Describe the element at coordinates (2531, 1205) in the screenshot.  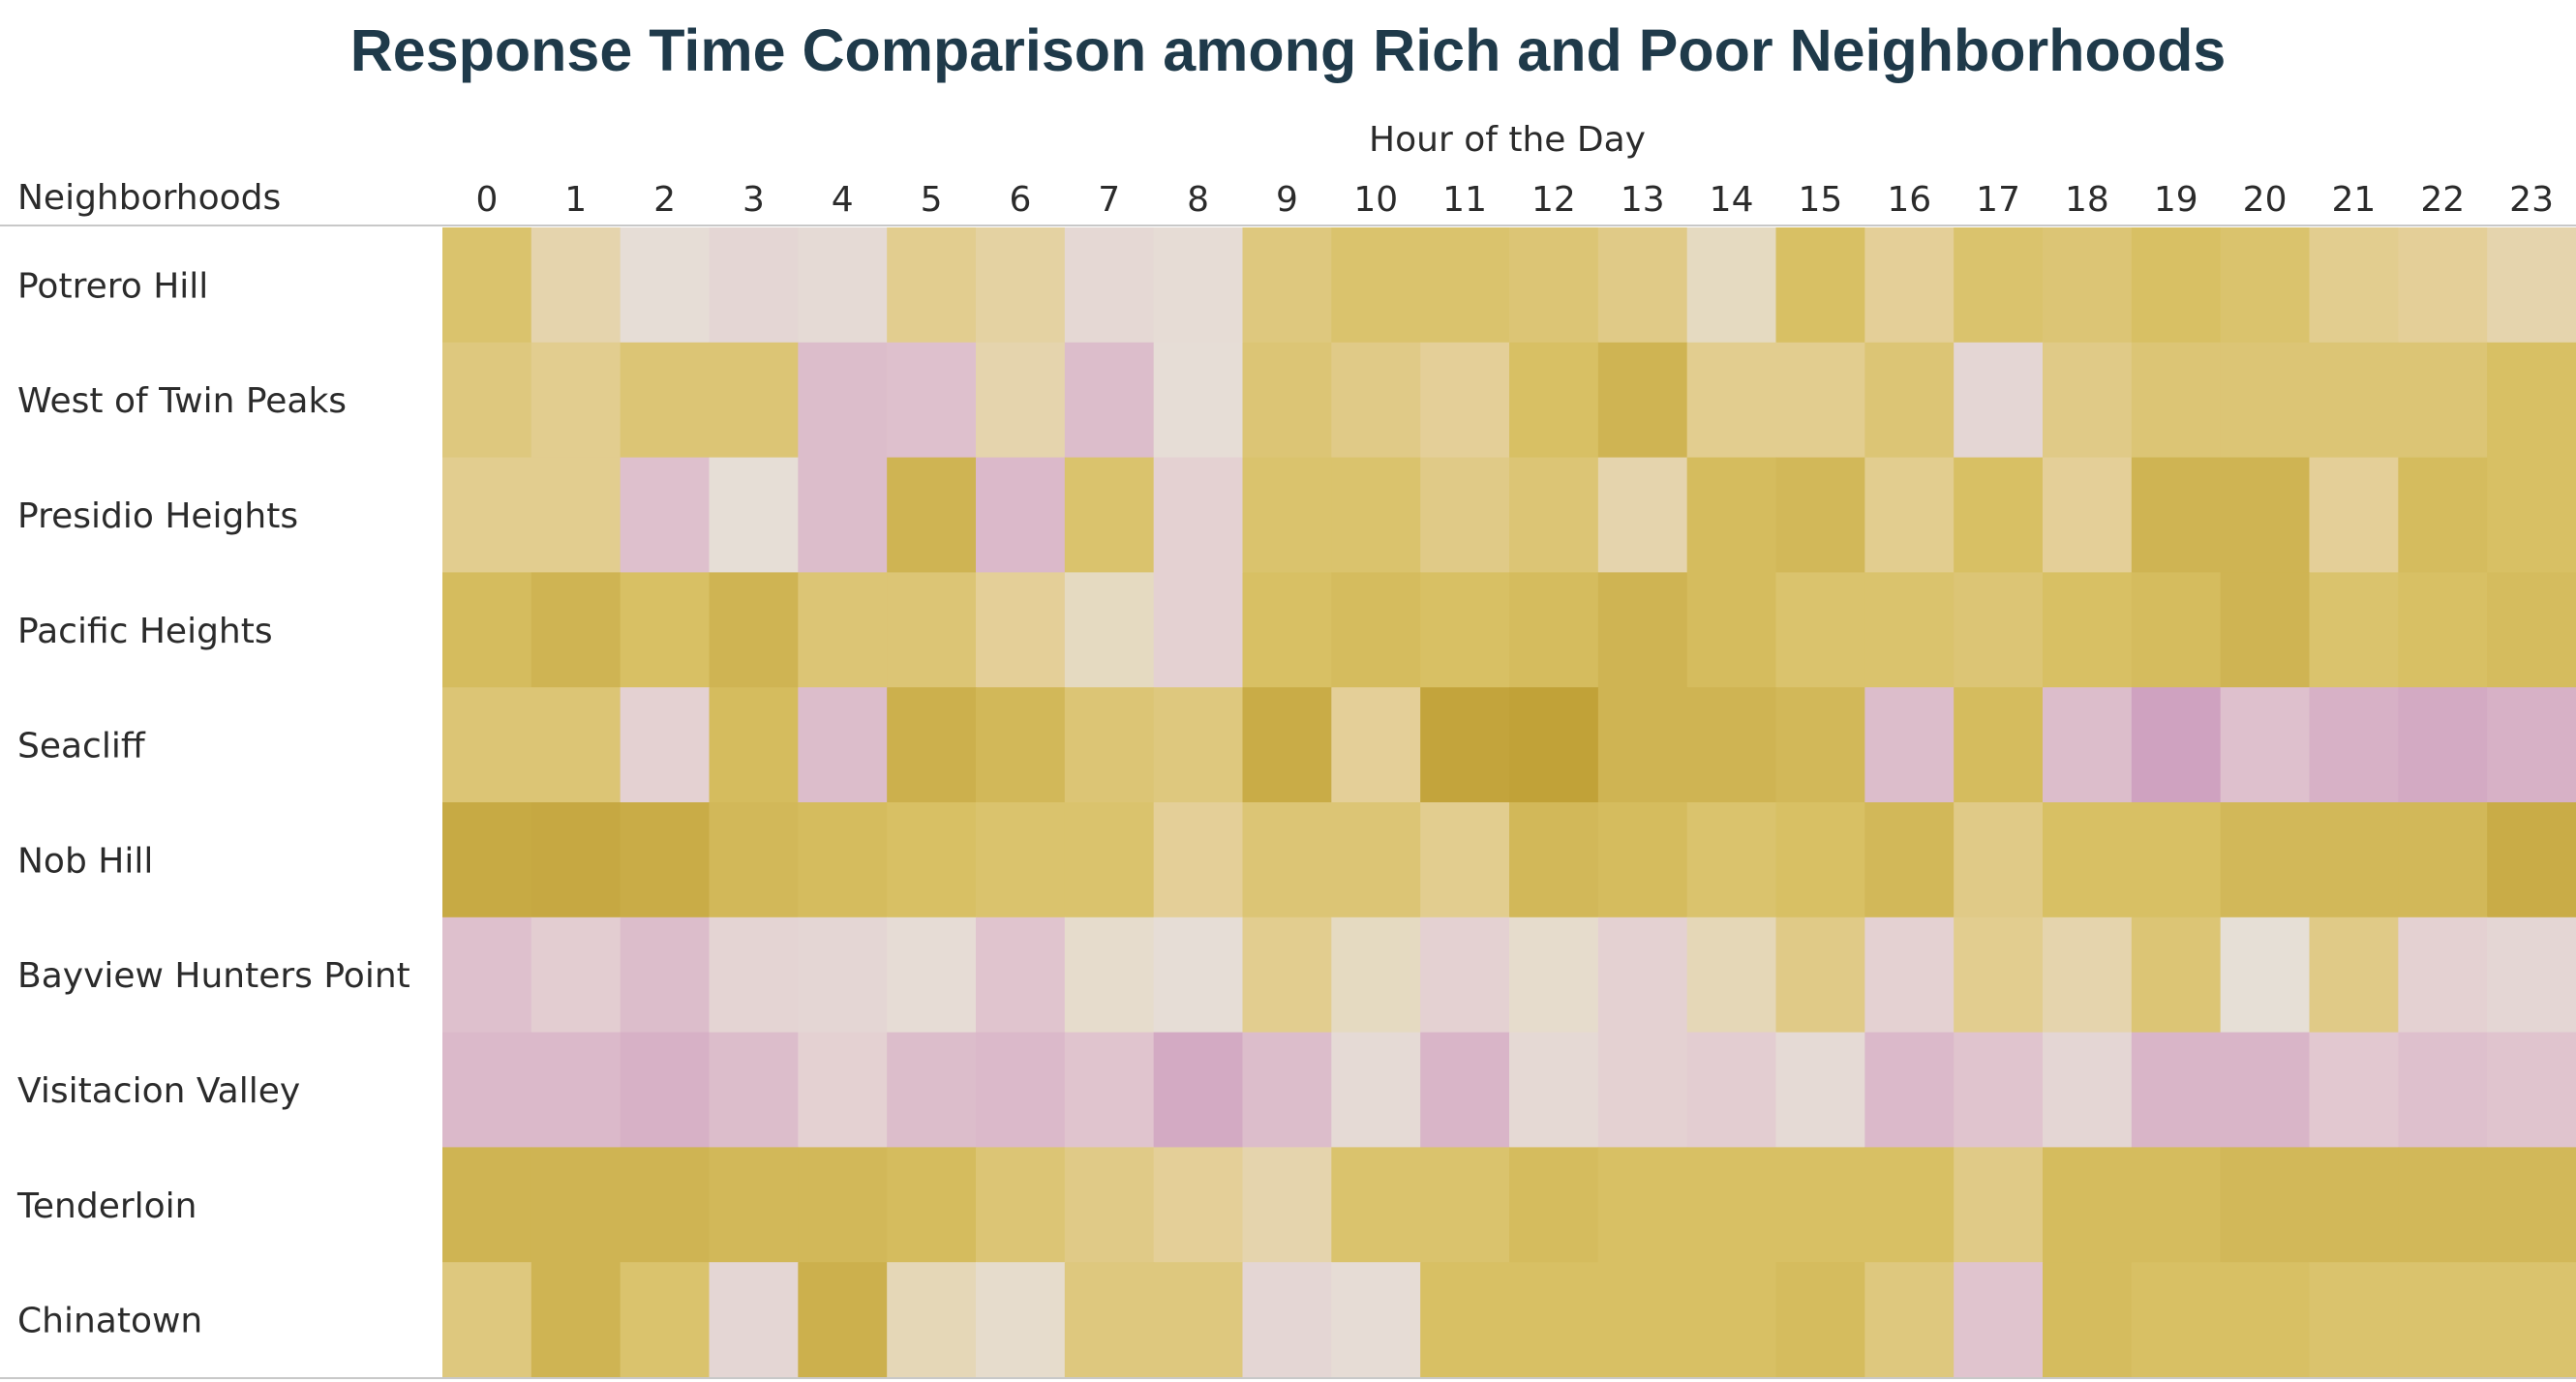
I see `heatmap-cell: Tenderloin, hour 23: 0.7` at that location.